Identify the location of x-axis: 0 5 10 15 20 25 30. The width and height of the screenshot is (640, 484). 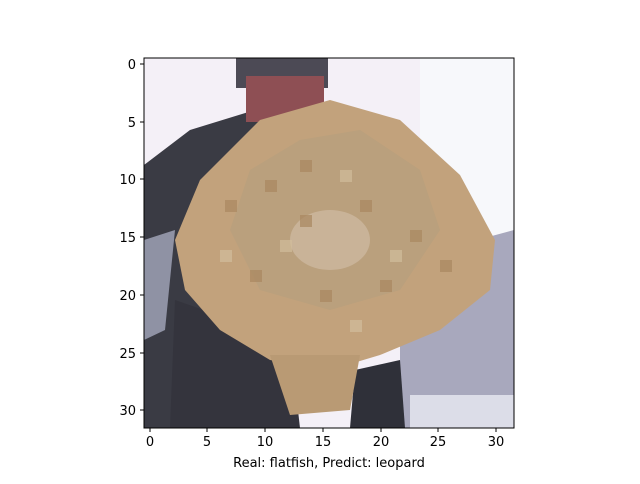
(325, 439).